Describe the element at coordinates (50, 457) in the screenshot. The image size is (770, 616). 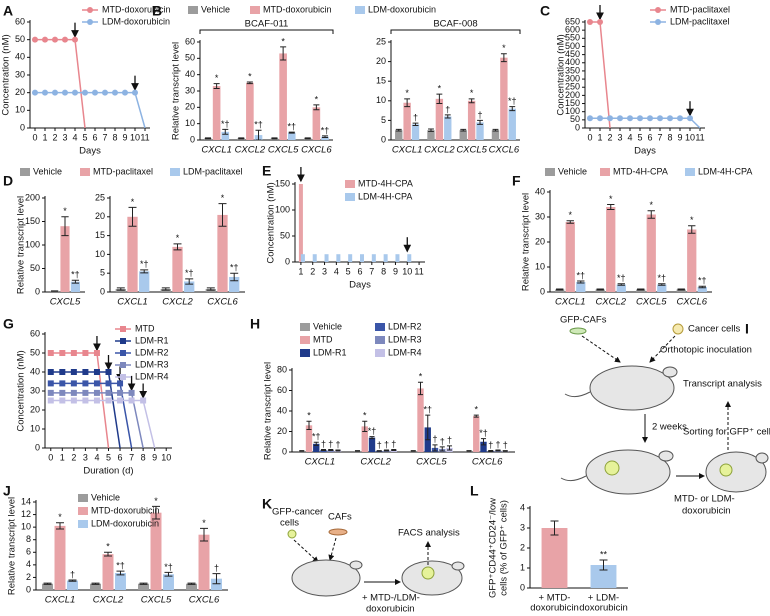
I see `x-tick-label: 0` at that location.